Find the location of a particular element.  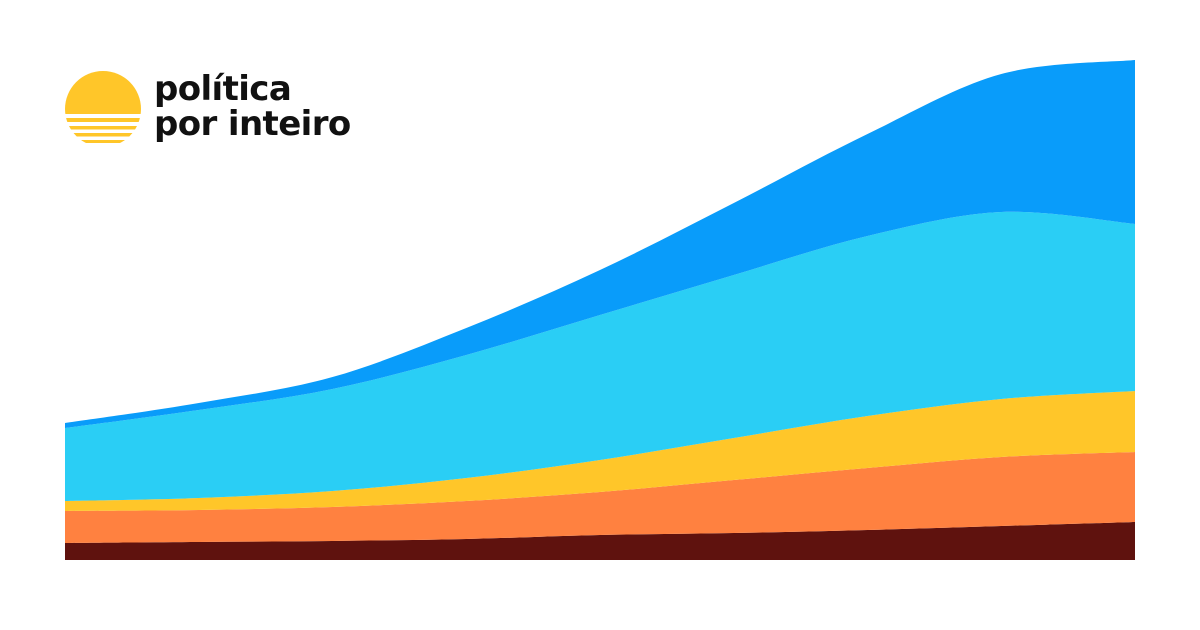

brand-name: política por inteiro is located at coordinates (252, 107).